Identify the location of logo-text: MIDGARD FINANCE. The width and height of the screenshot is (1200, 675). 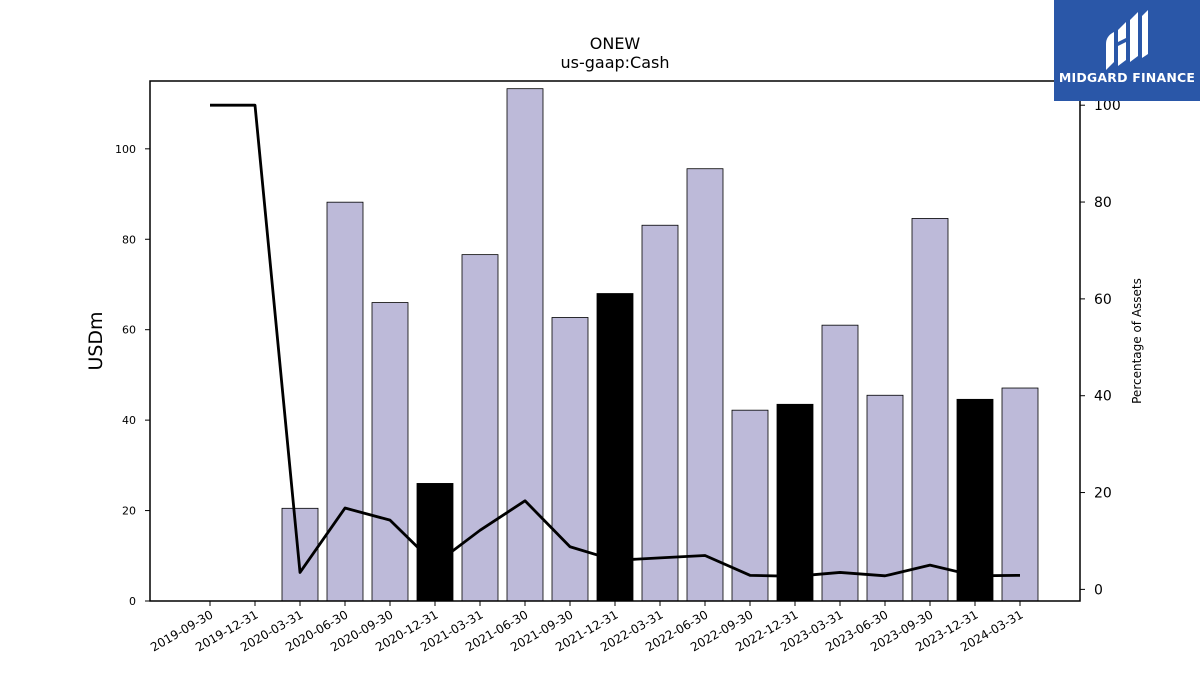
(1127, 77).